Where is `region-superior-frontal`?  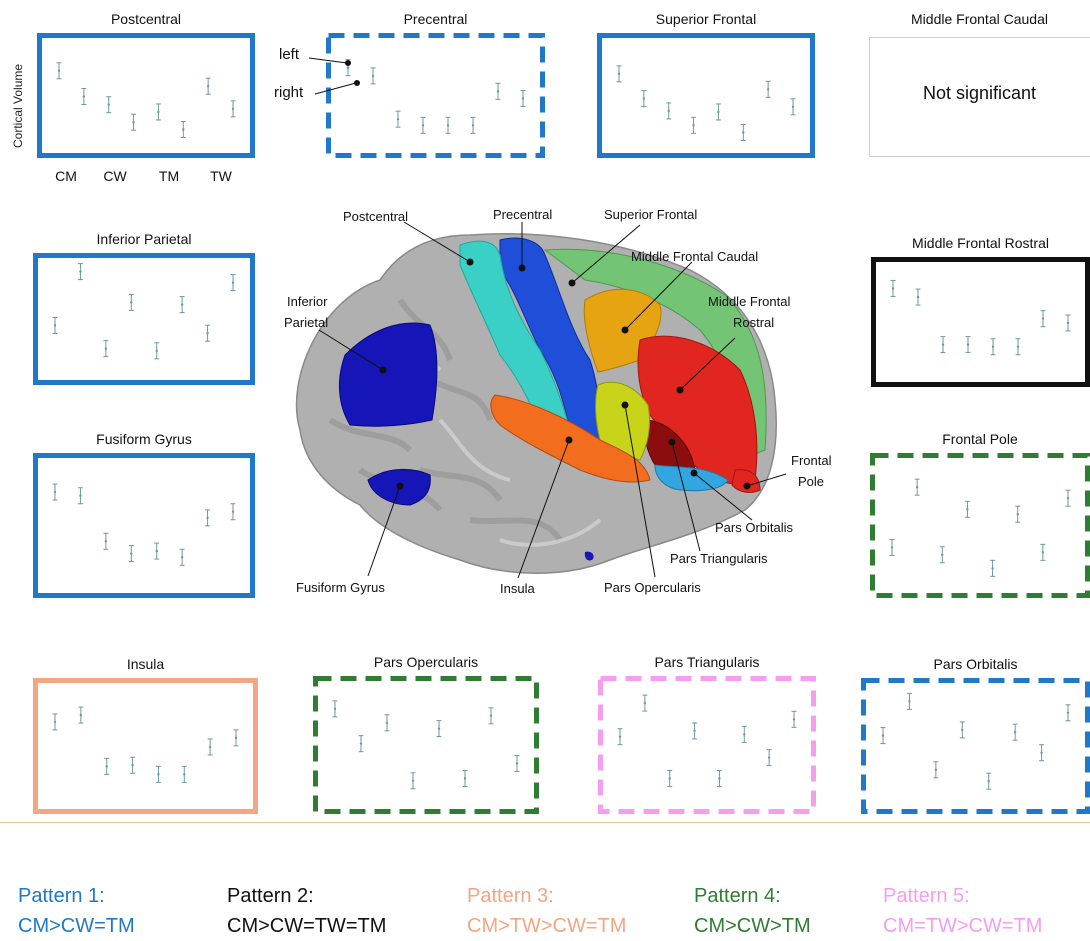
region-superior-frontal is located at coordinates (655, 352).